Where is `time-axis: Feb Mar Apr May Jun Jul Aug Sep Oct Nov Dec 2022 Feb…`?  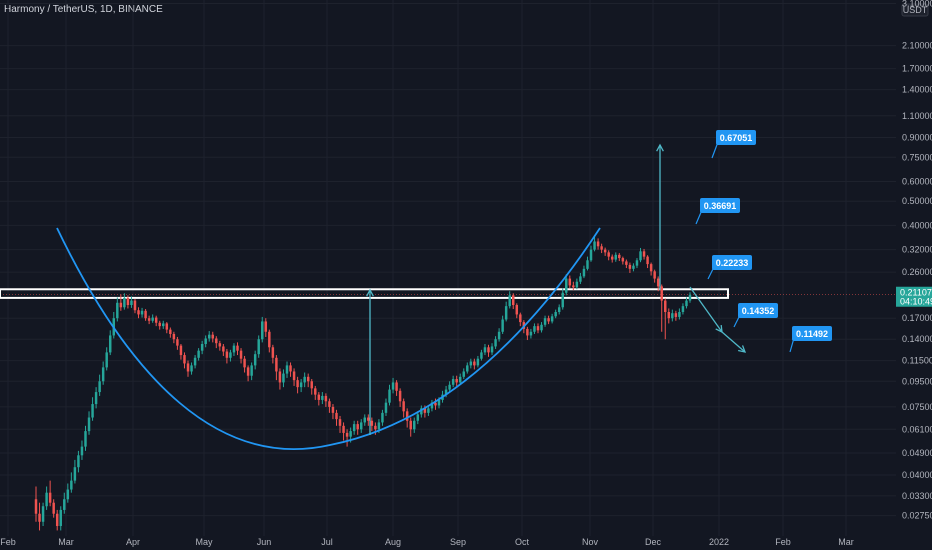
time-axis: Feb Mar Apr May Jun Jul Aug Sep Oct Nov Dec 2022 Feb… is located at coordinates (427, 542).